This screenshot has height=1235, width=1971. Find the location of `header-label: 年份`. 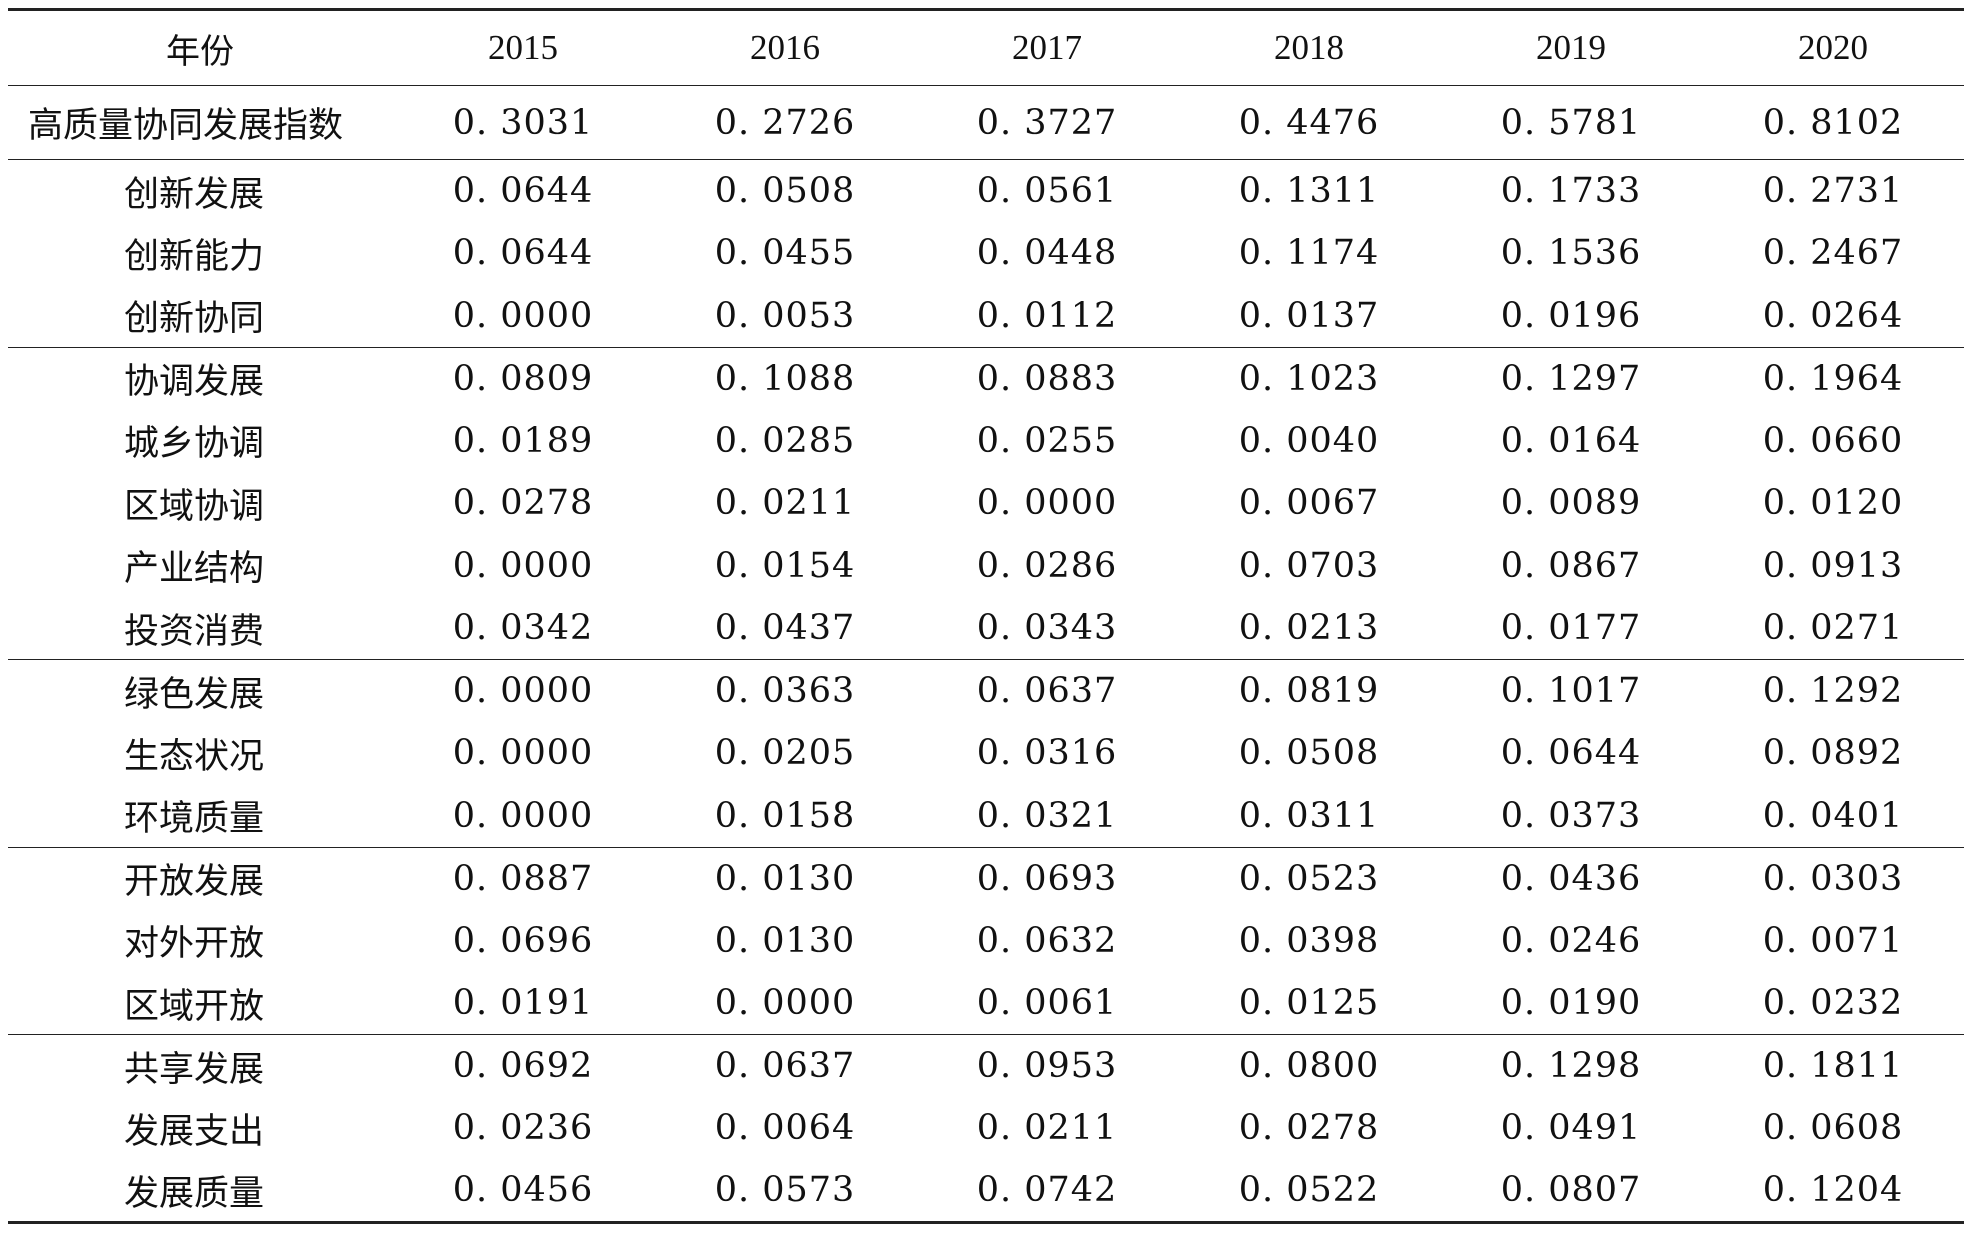

header-label: 年份 is located at coordinates (200, 47).